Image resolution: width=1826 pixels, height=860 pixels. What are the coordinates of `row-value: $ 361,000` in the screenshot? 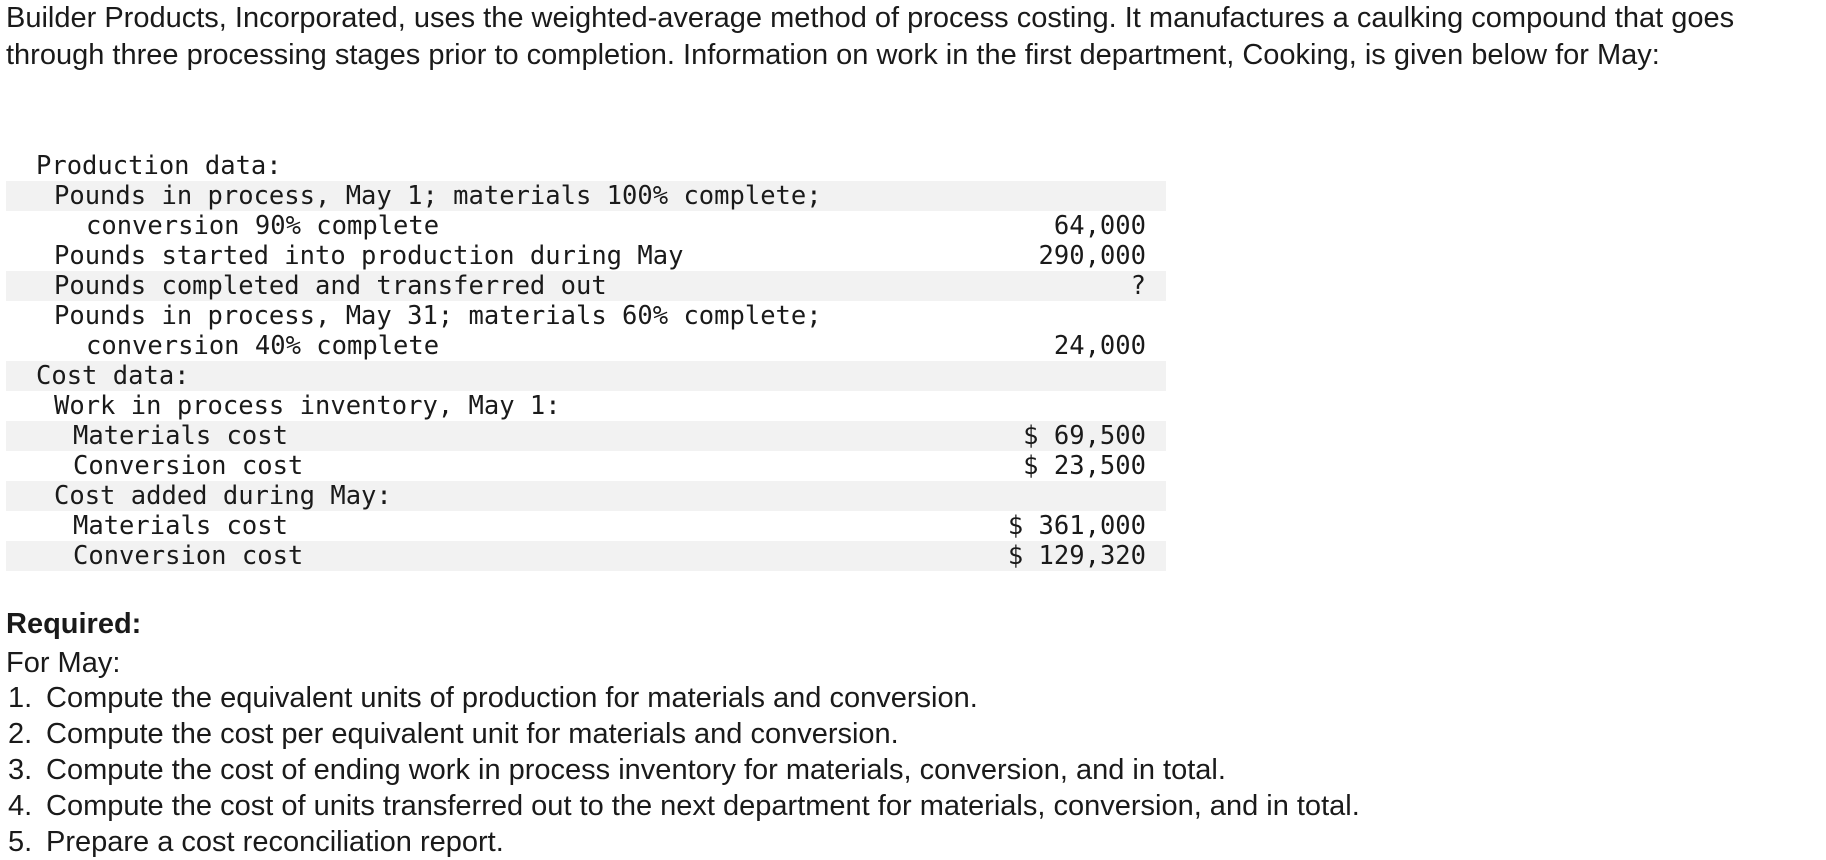 It's located at (1076, 526).